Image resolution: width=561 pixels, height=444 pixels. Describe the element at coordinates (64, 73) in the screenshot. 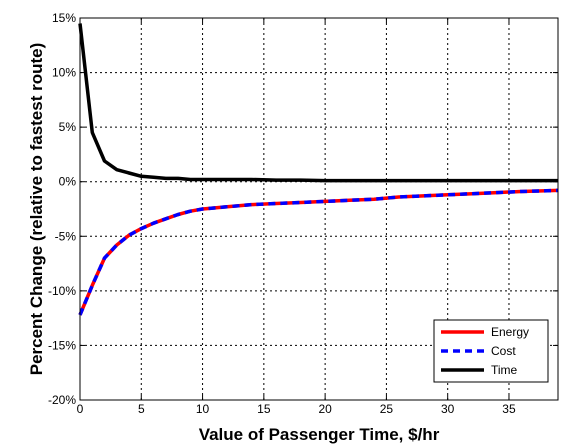

I see `y-tick-label: 10%` at that location.